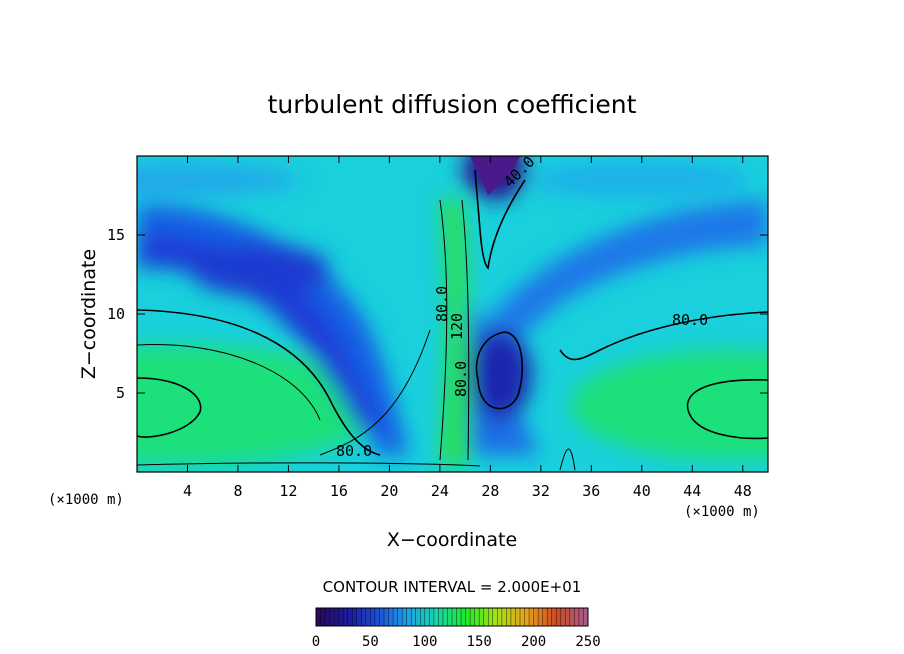  What do you see at coordinates (722, 512) in the screenshot?
I see `x-unit-right: (×1000 m)` at bounding box center [722, 512].